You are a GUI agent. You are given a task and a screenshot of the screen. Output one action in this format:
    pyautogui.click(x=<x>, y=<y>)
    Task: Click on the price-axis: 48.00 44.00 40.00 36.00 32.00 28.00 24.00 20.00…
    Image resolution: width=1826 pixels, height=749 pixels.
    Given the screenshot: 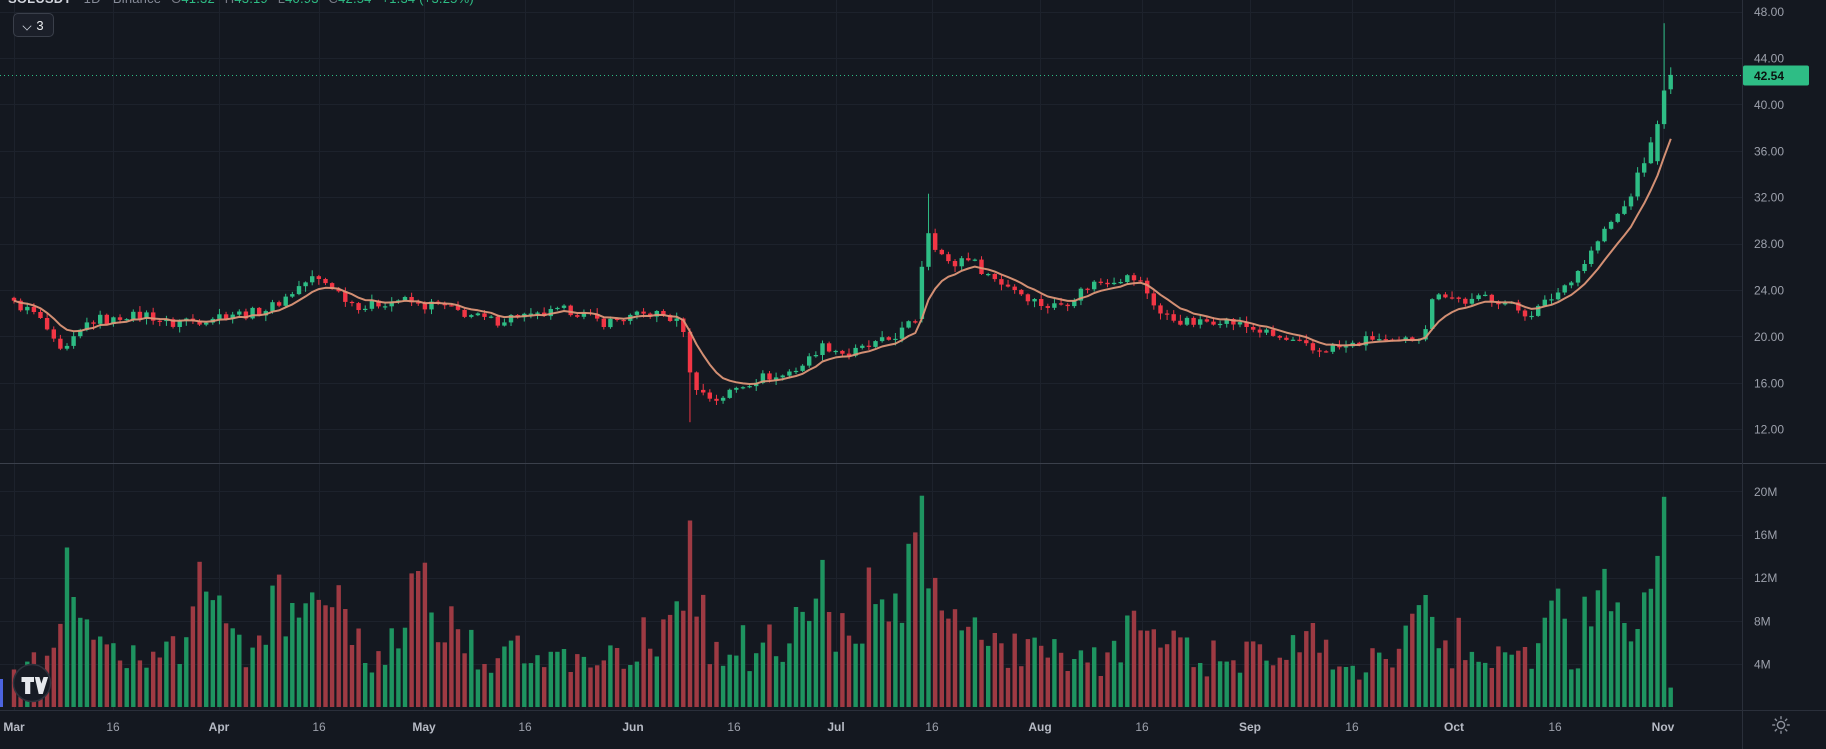 What is the action you would take?
    pyautogui.click(x=1769, y=338)
    